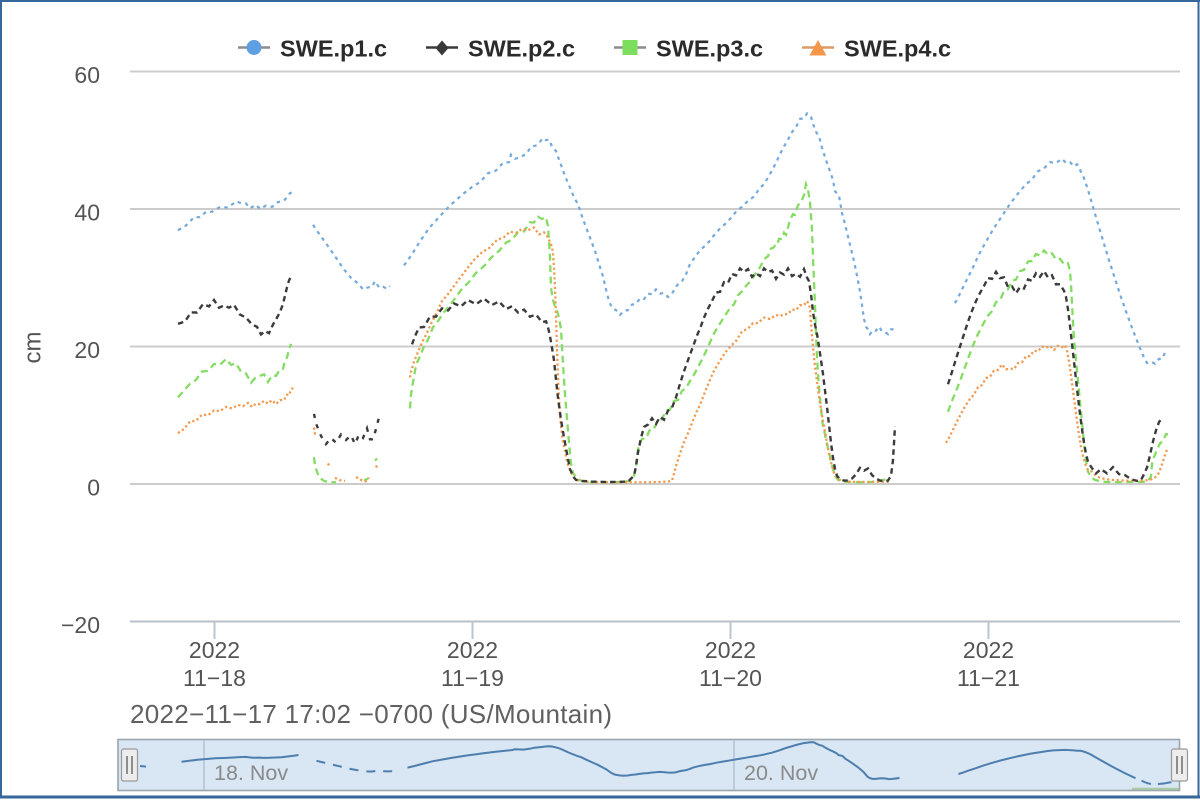 This screenshot has height=800, width=1200. Describe the element at coordinates (87, 350) in the screenshot. I see `svg-text: 20` at that location.